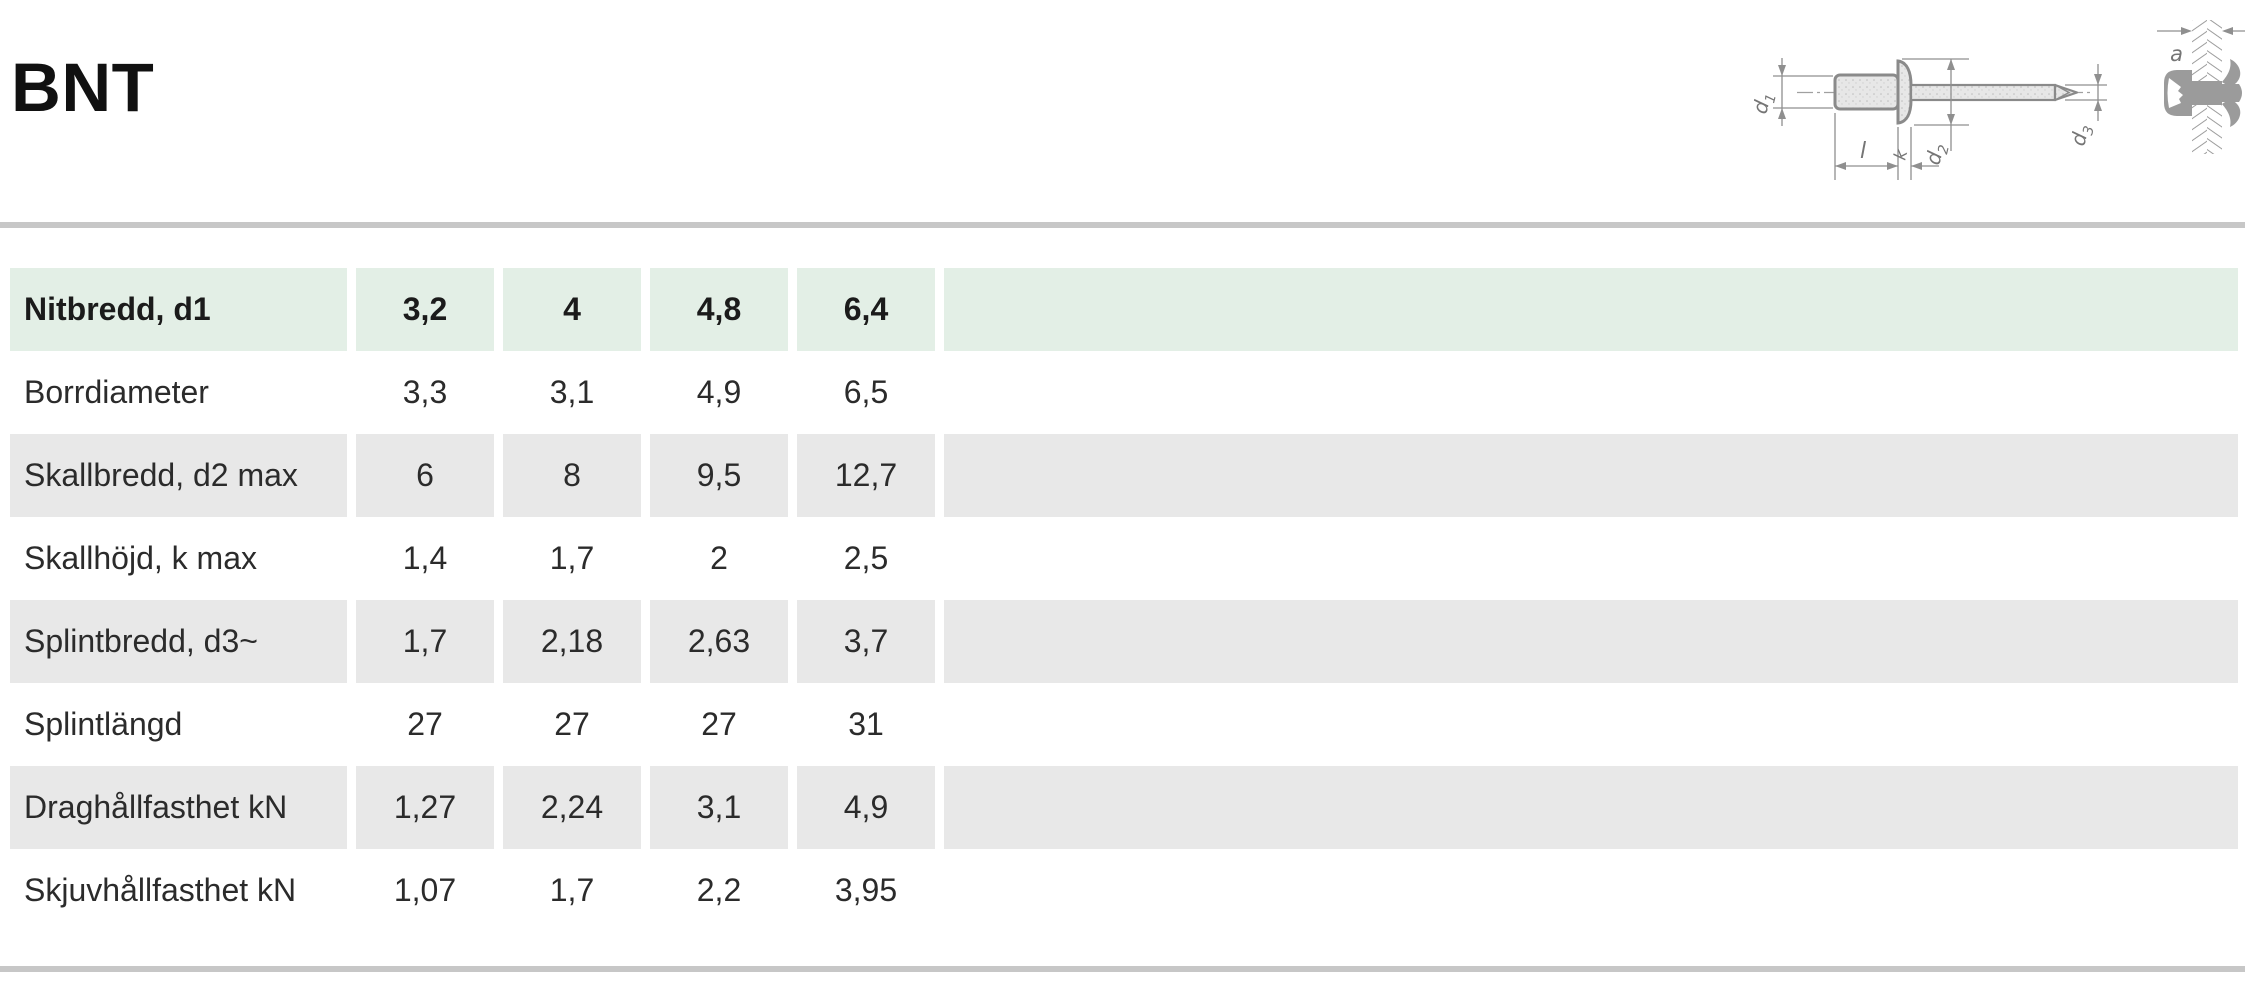 The image size is (2245, 988). Describe the element at coordinates (2203, 87) in the screenshot. I see `installed-rivet-section` at that location.